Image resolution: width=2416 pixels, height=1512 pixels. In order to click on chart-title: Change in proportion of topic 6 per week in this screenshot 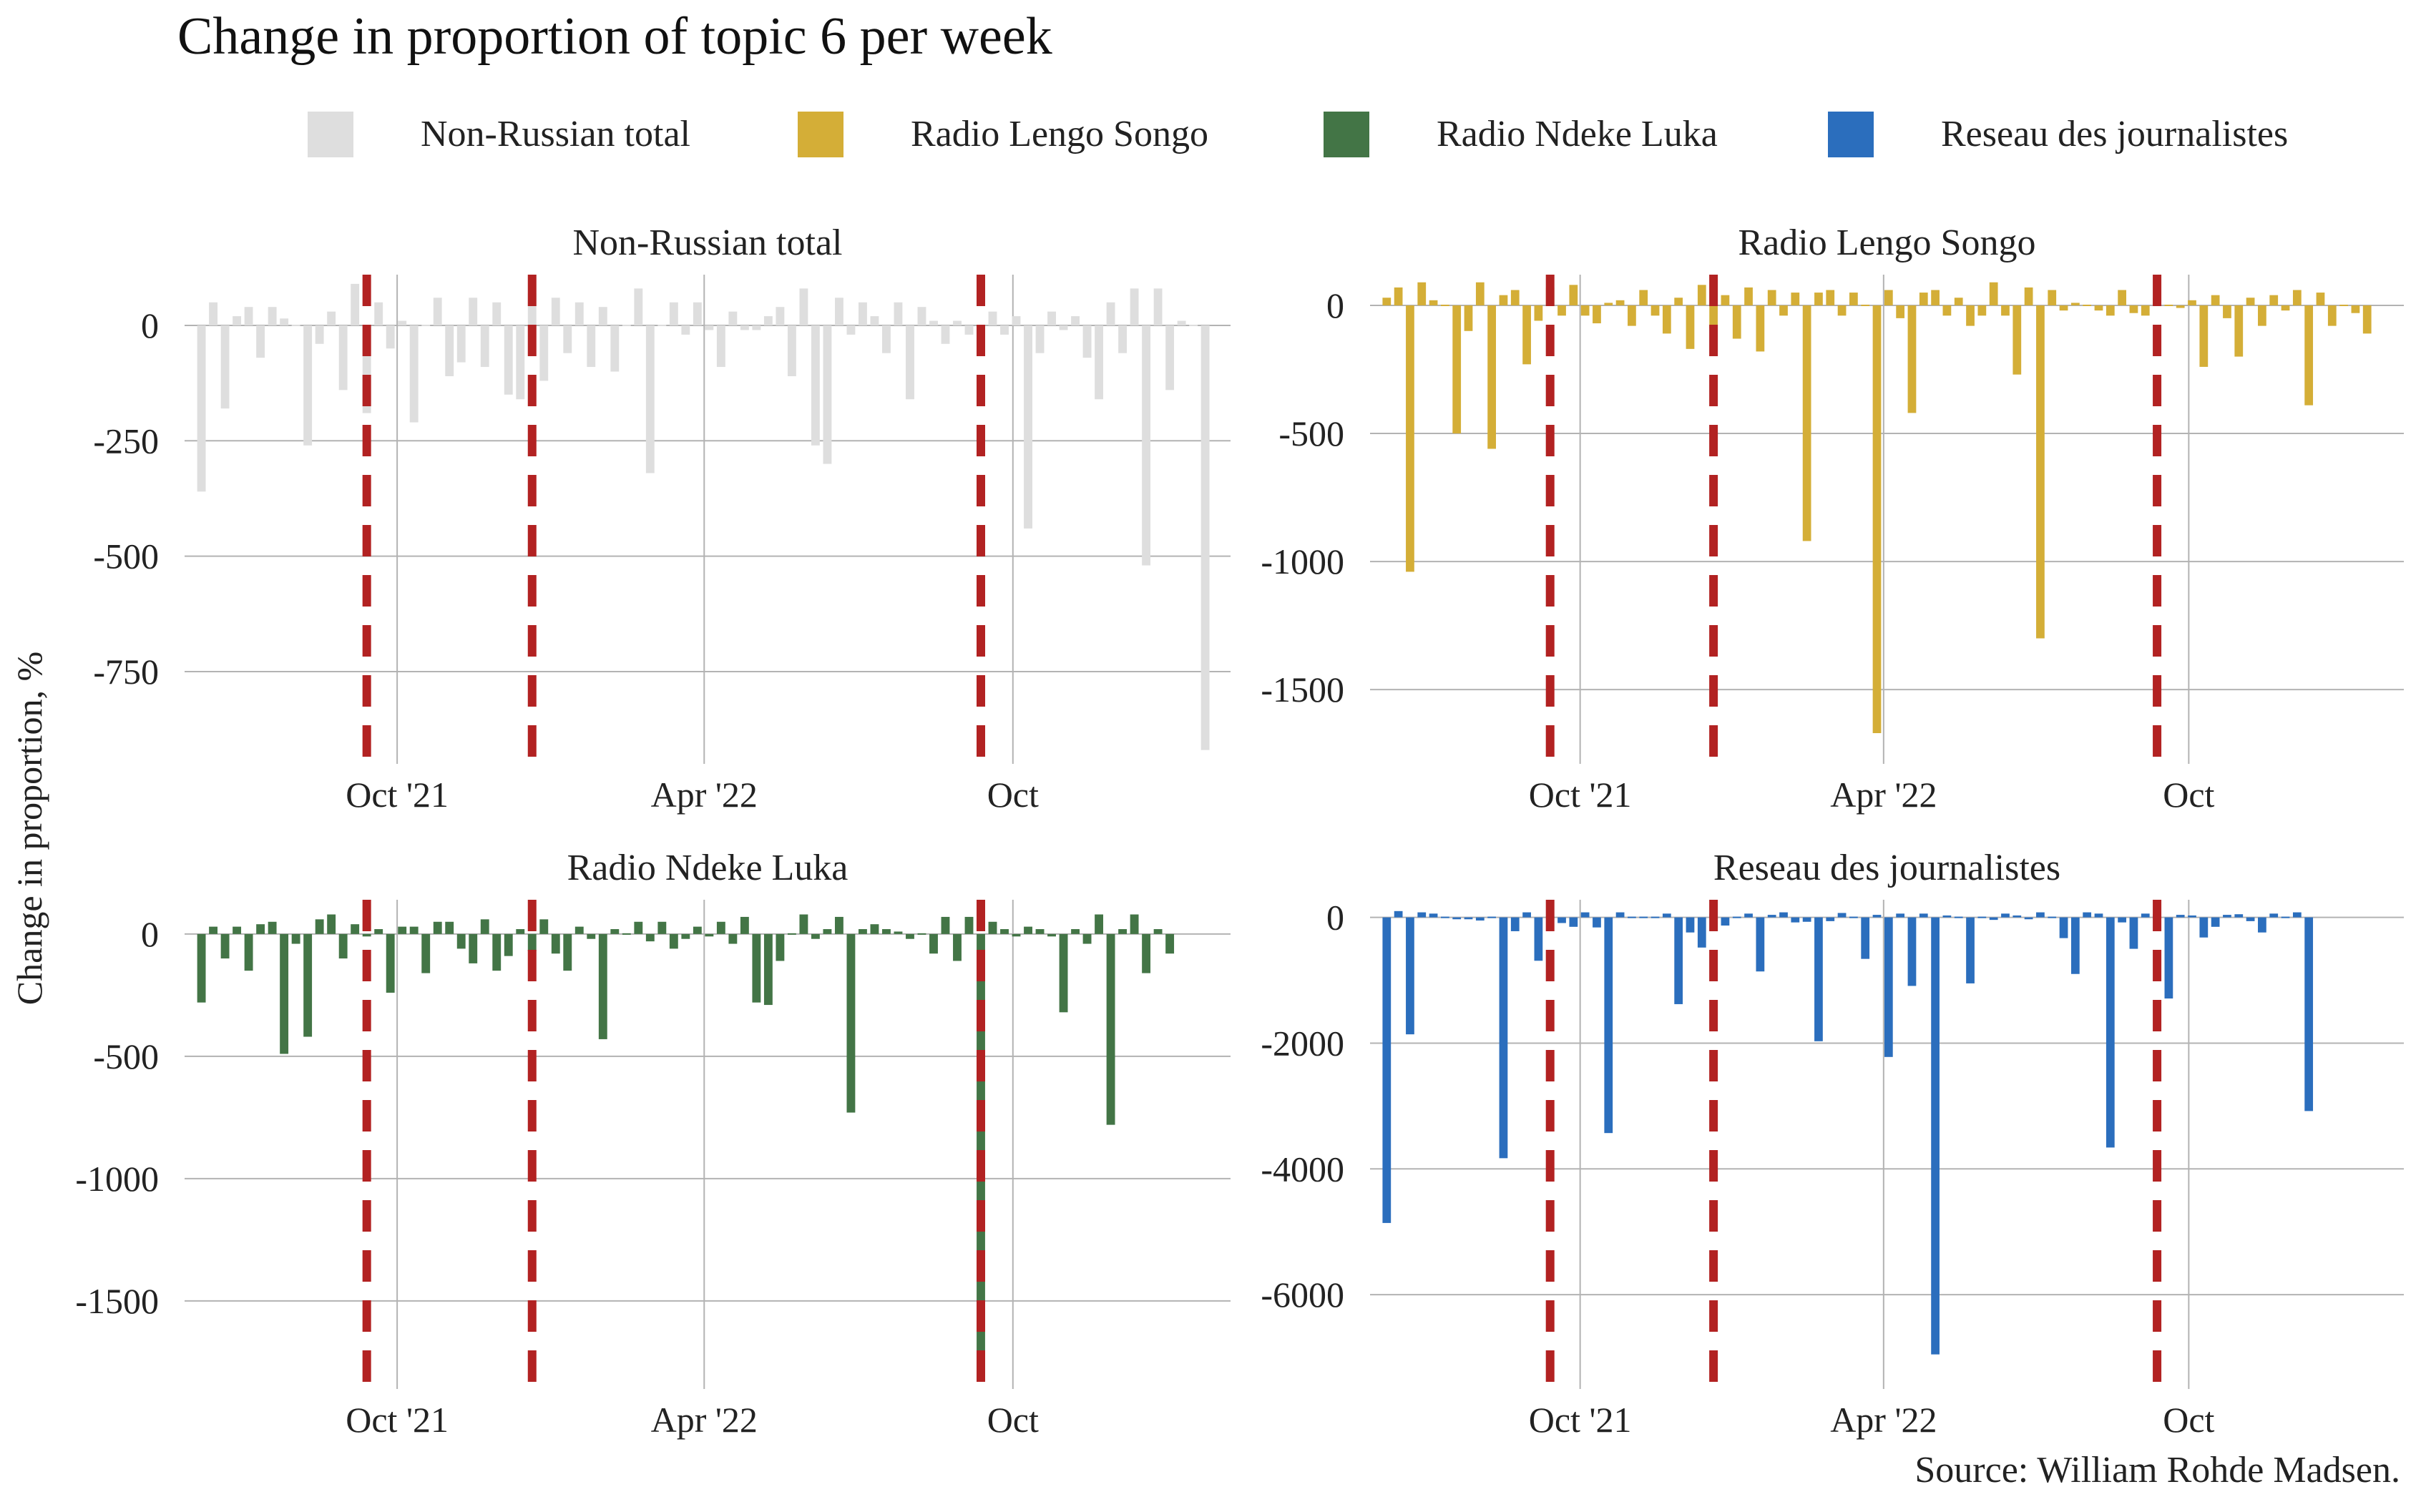, I will do `click(614, 36)`.